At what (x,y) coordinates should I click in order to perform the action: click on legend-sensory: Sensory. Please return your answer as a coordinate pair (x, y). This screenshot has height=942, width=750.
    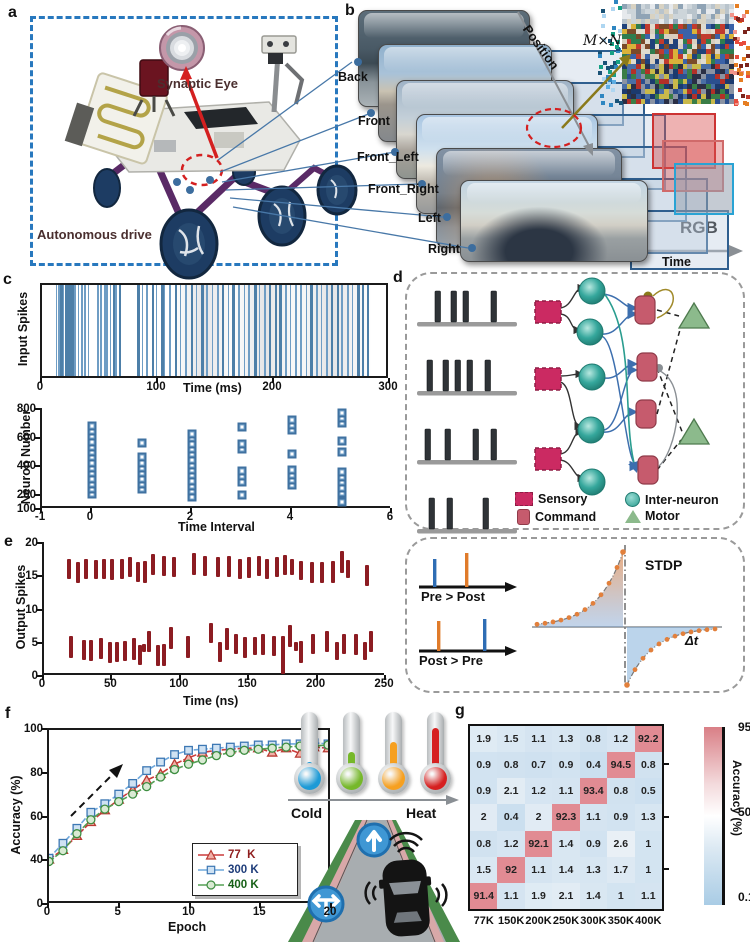
    Looking at the image, I should click on (551, 499).